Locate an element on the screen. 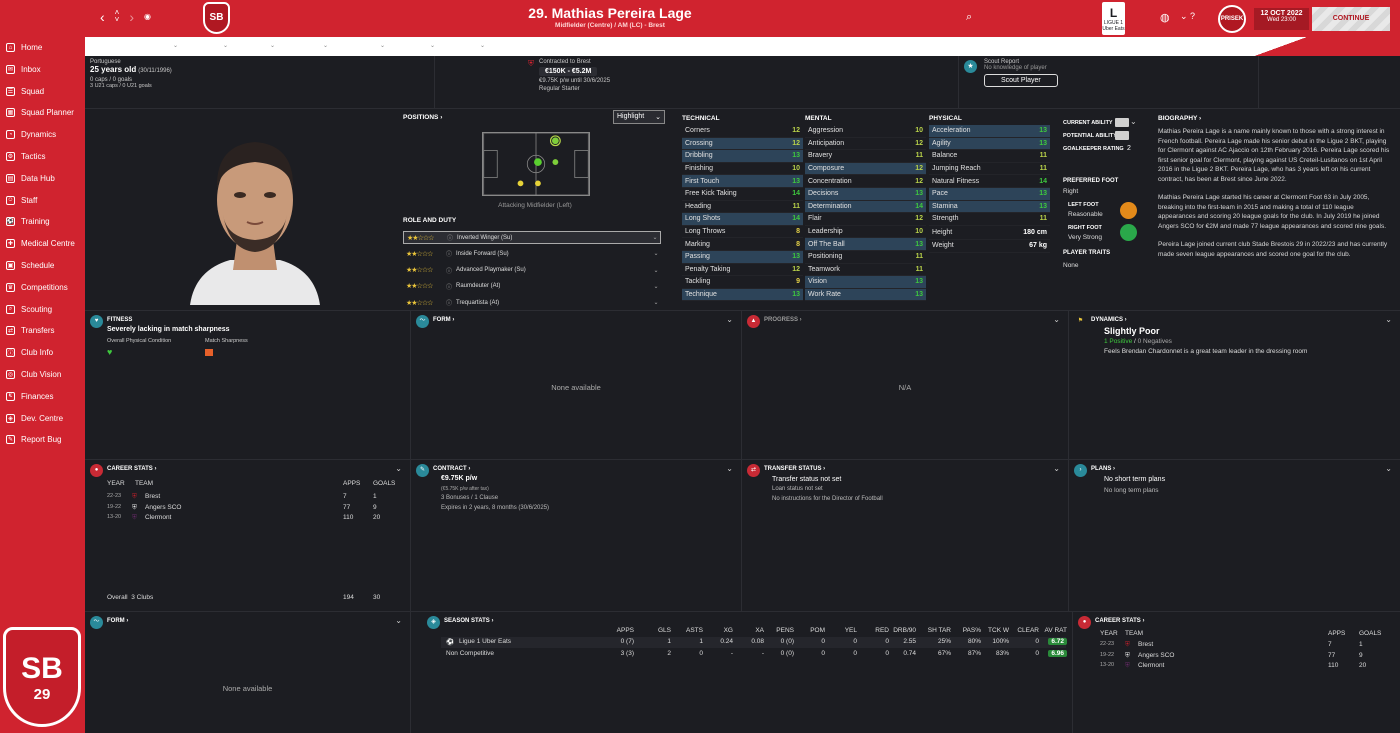  contract-title: CONTRACT › is located at coordinates (452, 469).